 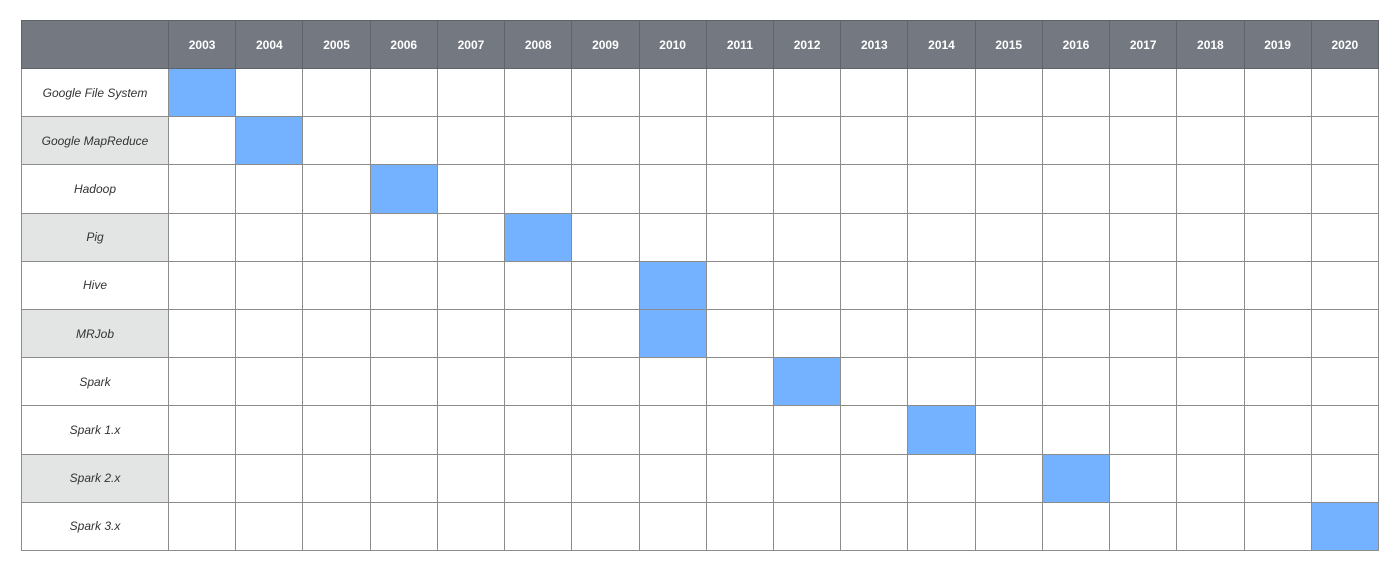 What do you see at coordinates (95, 382) in the screenshot?
I see `row-label: Spark` at bounding box center [95, 382].